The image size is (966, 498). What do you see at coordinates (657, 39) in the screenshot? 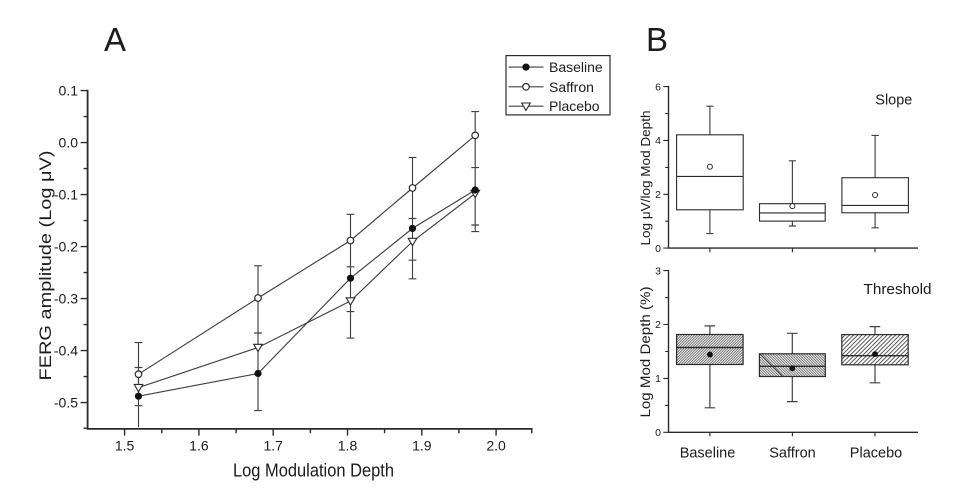
I see `svg-text: B` at bounding box center [657, 39].